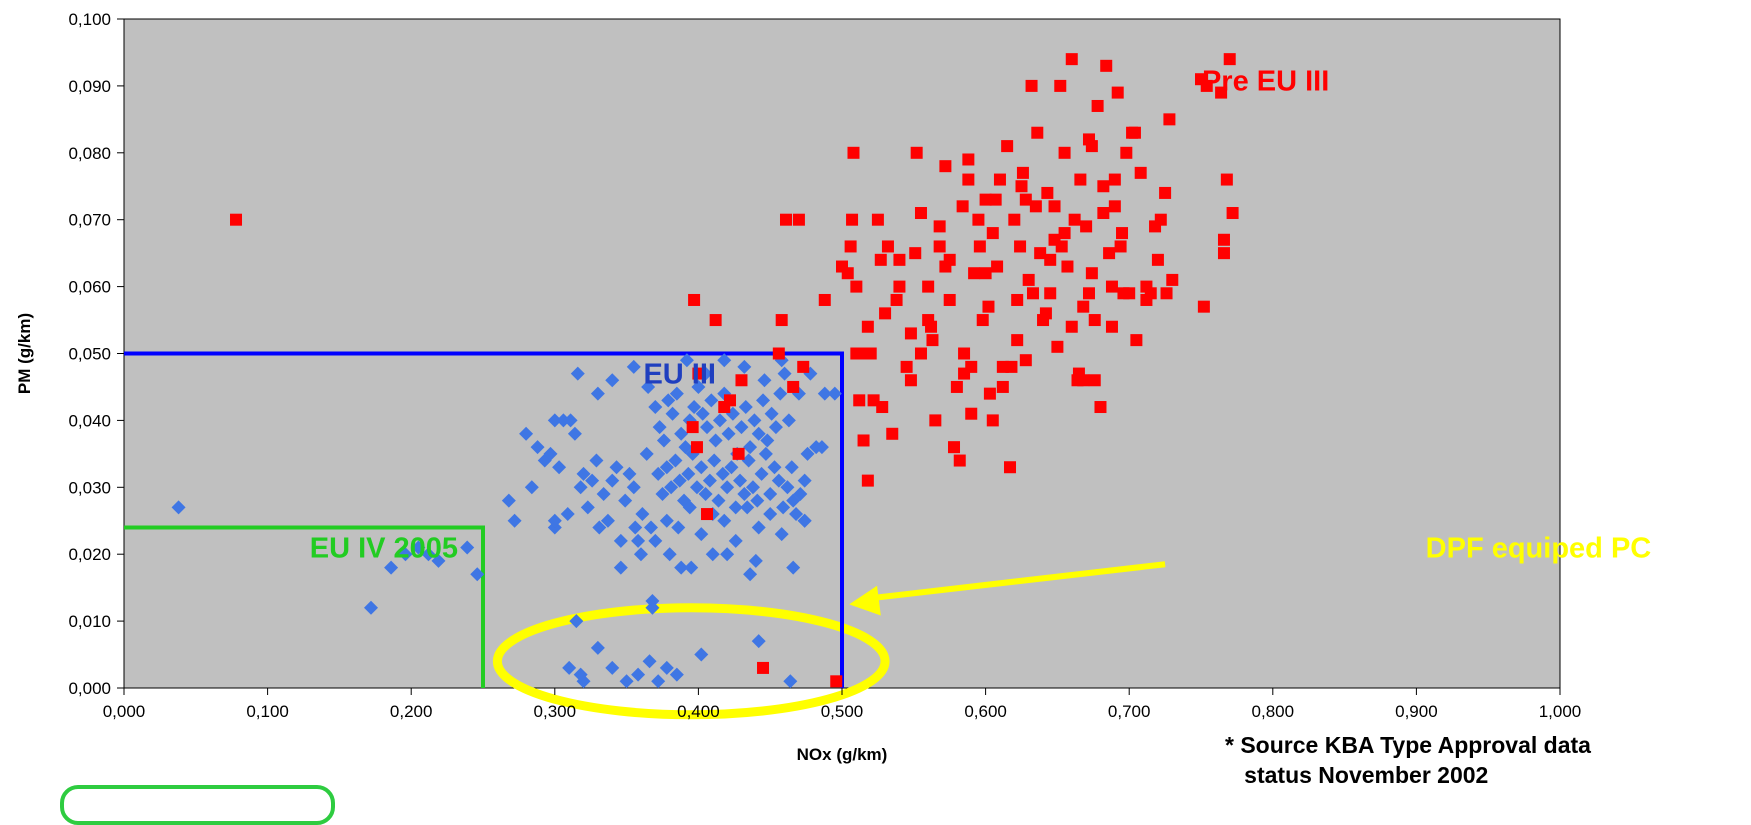 The height and width of the screenshot is (825, 1751). What do you see at coordinates (89, 354) in the screenshot?
I see `y-tick-label: 0,050` at bounding box center [89, 354].